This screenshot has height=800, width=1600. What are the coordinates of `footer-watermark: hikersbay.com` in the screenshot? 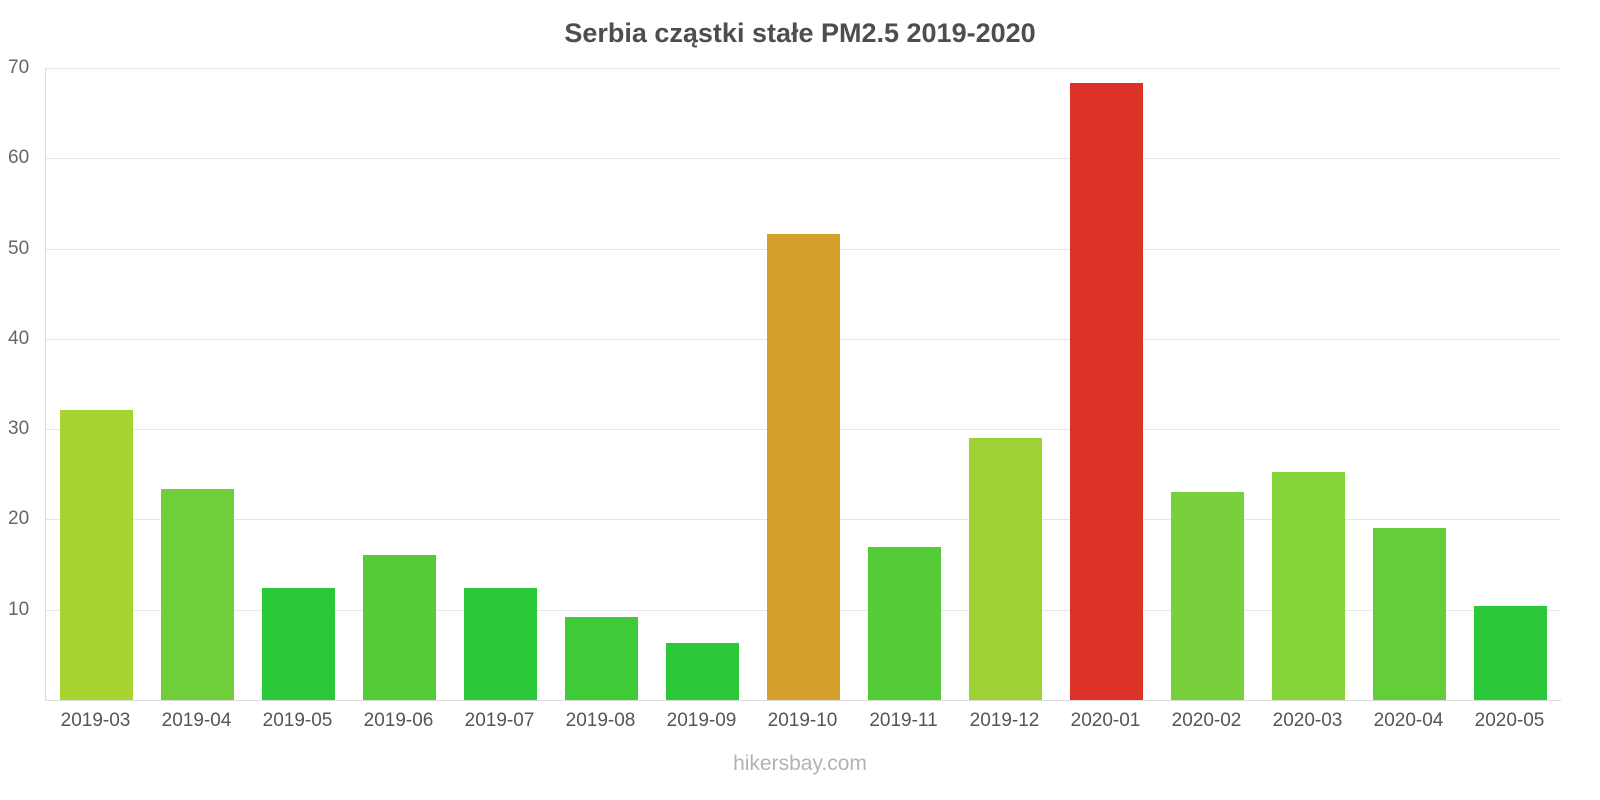 It's located at (800, 763).